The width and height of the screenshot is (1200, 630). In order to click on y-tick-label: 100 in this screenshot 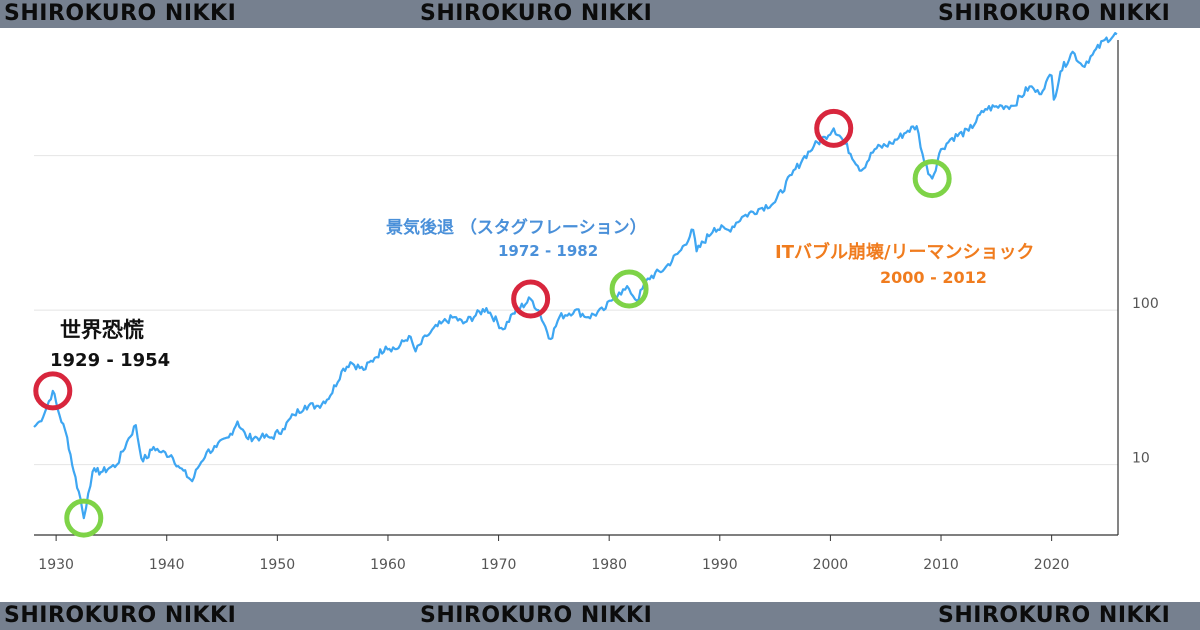, I will do `click(1145, 304)`.